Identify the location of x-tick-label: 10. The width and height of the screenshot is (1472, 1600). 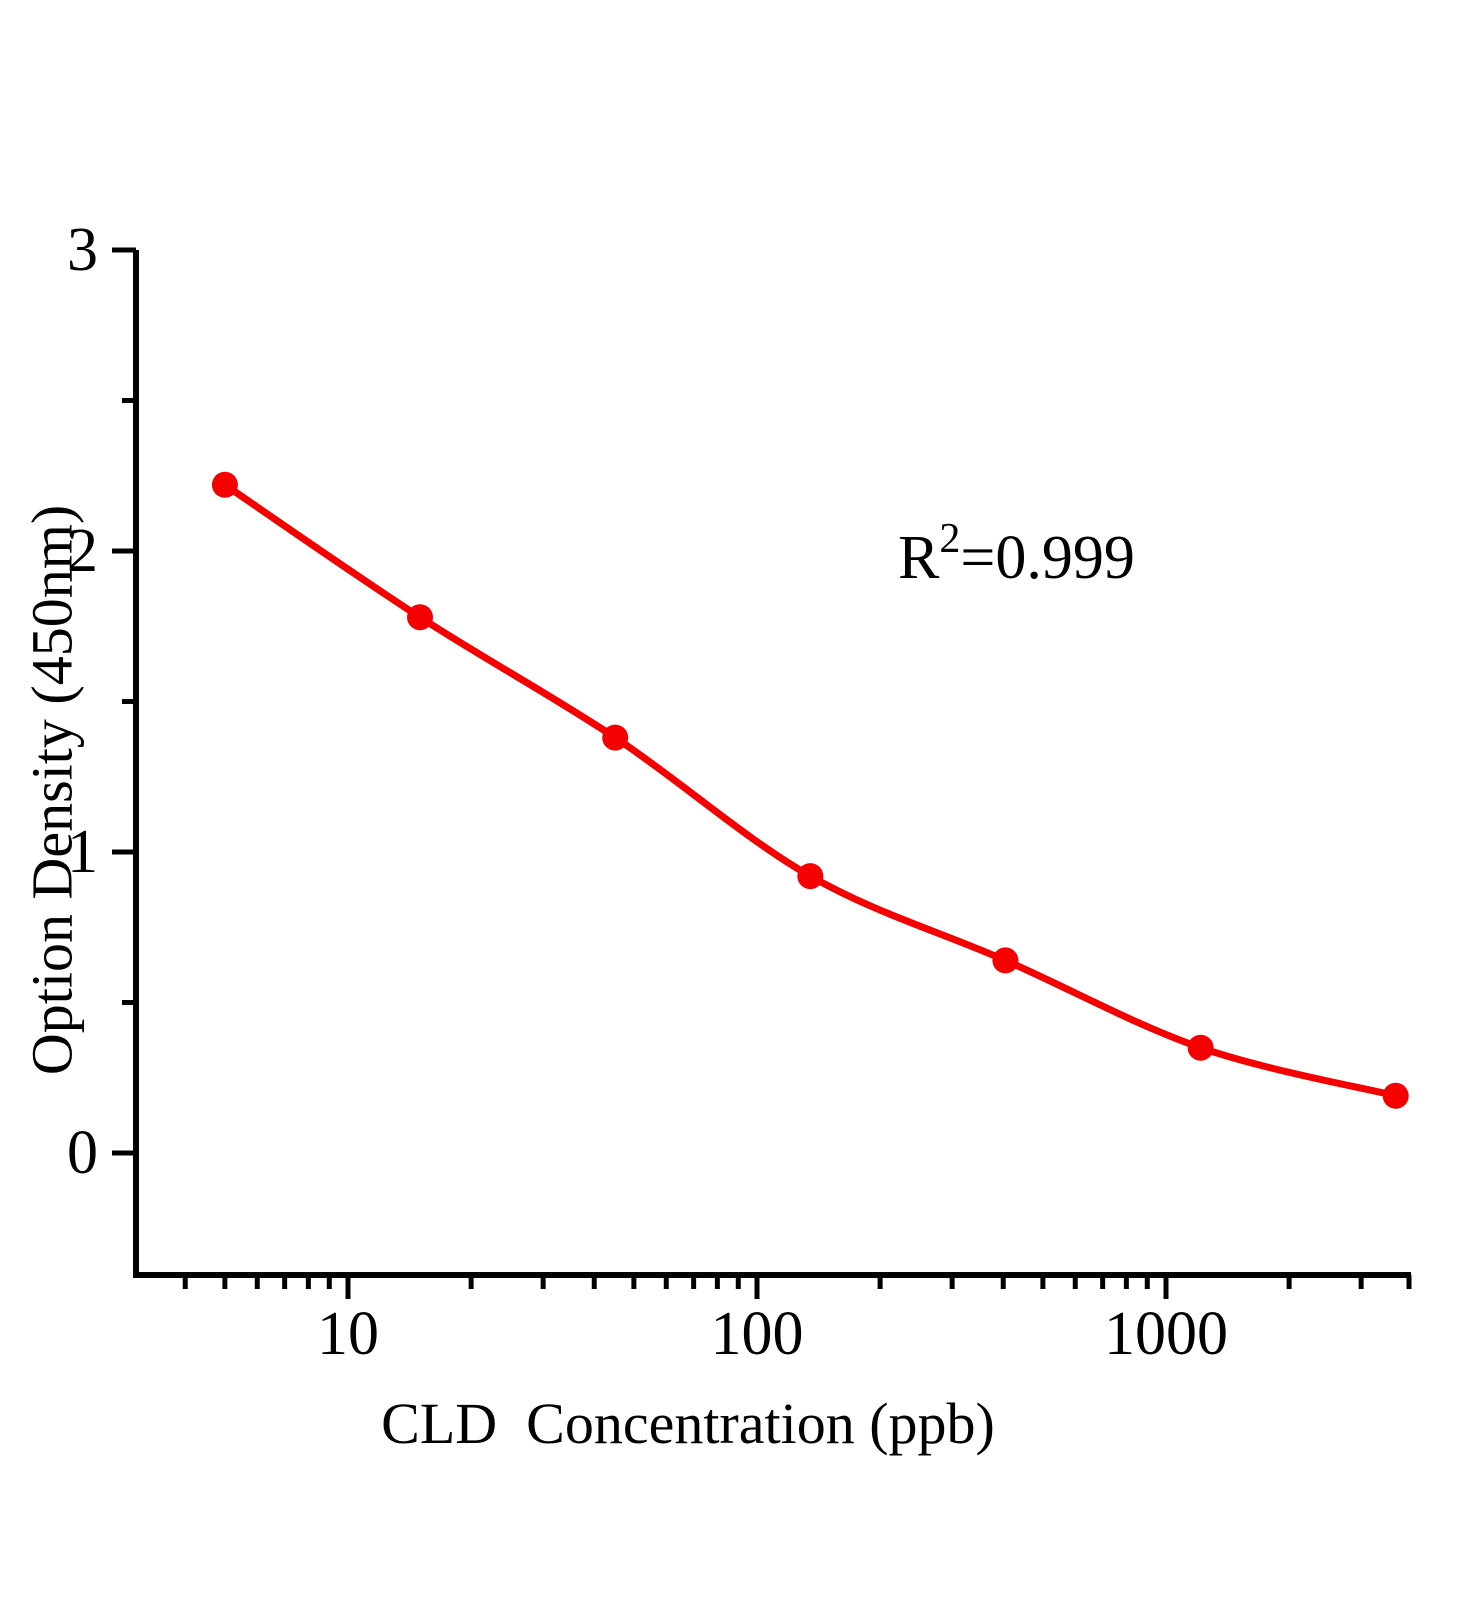
(348, 1334).